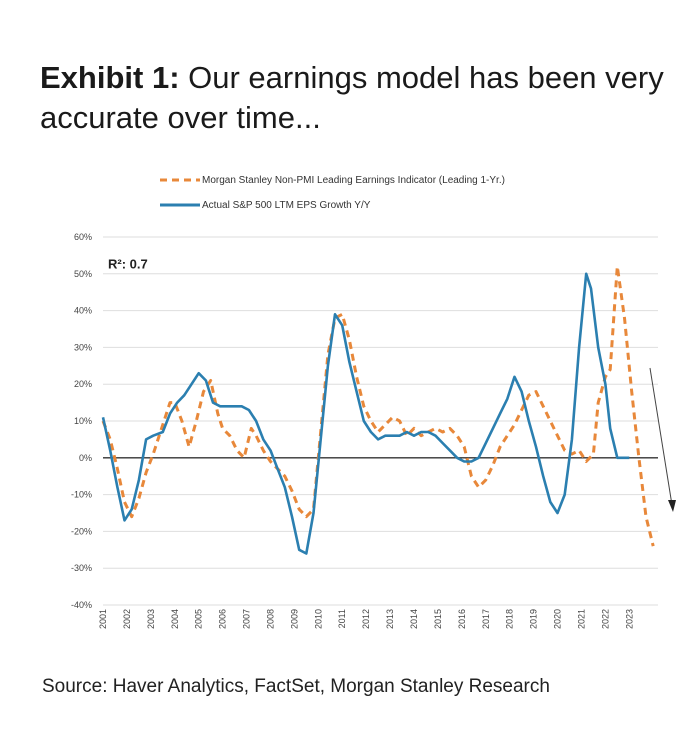  What do you see at coordinates (175, 619) in the screenshot?
I see `x-tick-label: 2004` at bounding box center [175, 619].